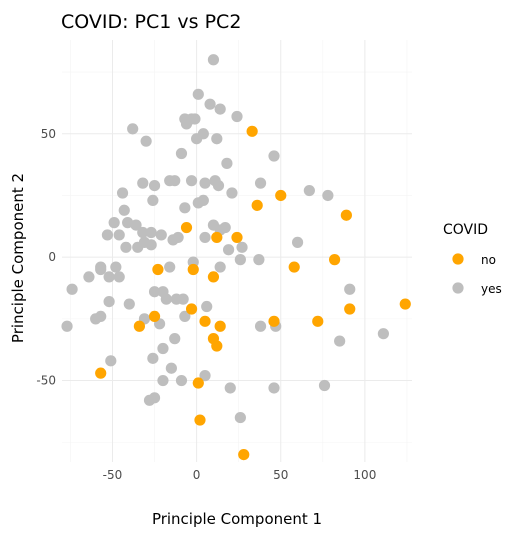  What do you see at coordinates (364, 475) in the screenshot?
I see `x-tick-label: 100` at bounding box center [364, 475].